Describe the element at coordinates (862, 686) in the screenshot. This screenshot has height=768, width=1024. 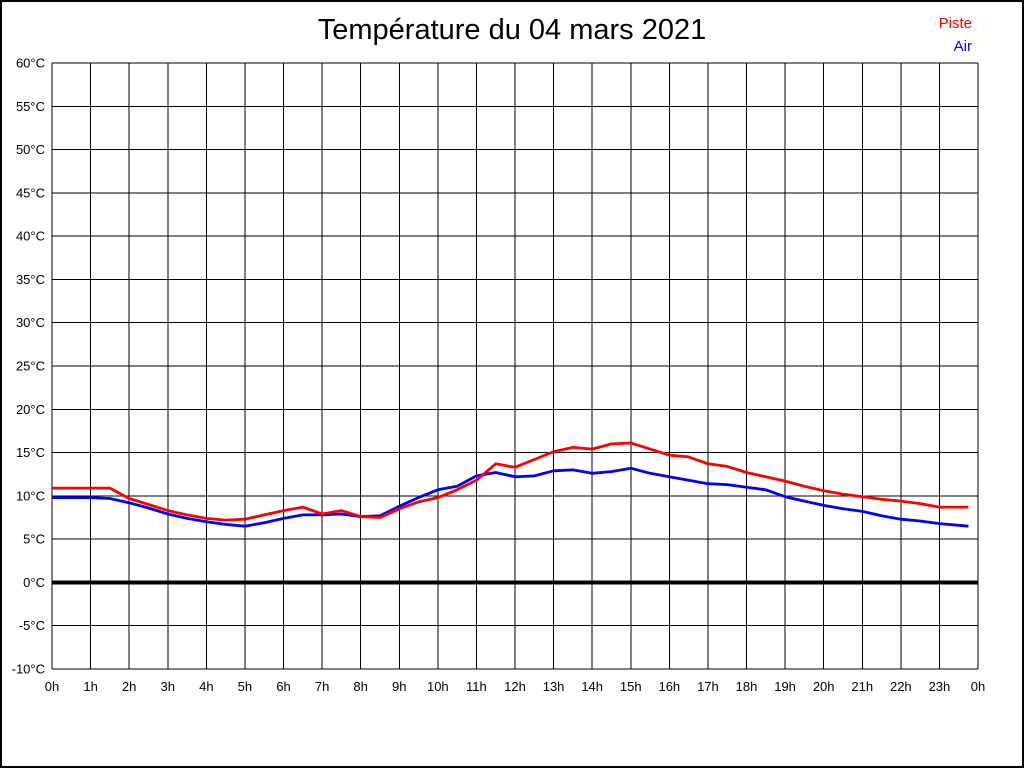
I see `x-axis-tick-label: 21h` at that location.